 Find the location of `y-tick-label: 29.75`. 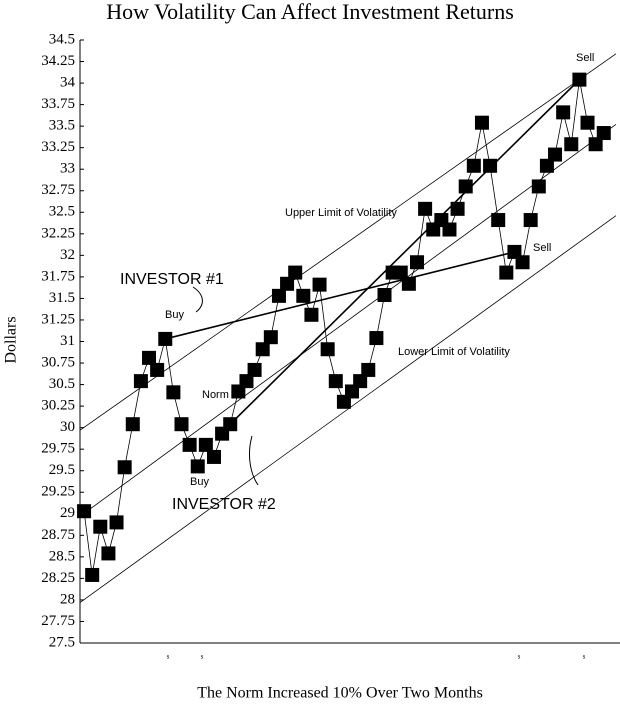

y-tick-label: 29.75 is located at coordinates (58, 449).